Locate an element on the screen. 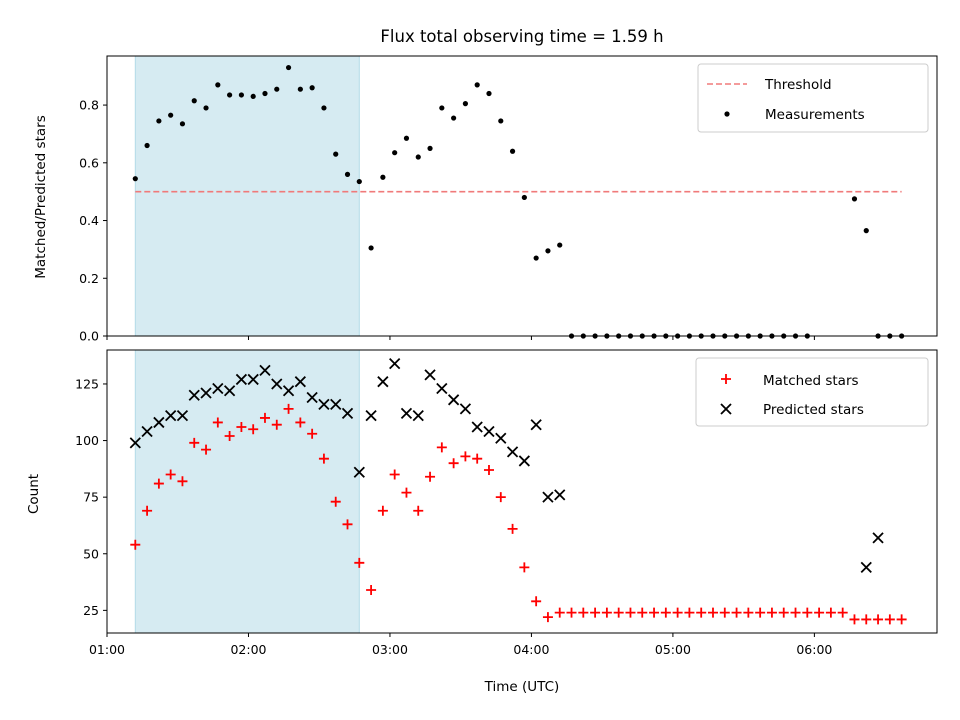  x-tick-label: 05:00 is located at coordinates (673, 649).